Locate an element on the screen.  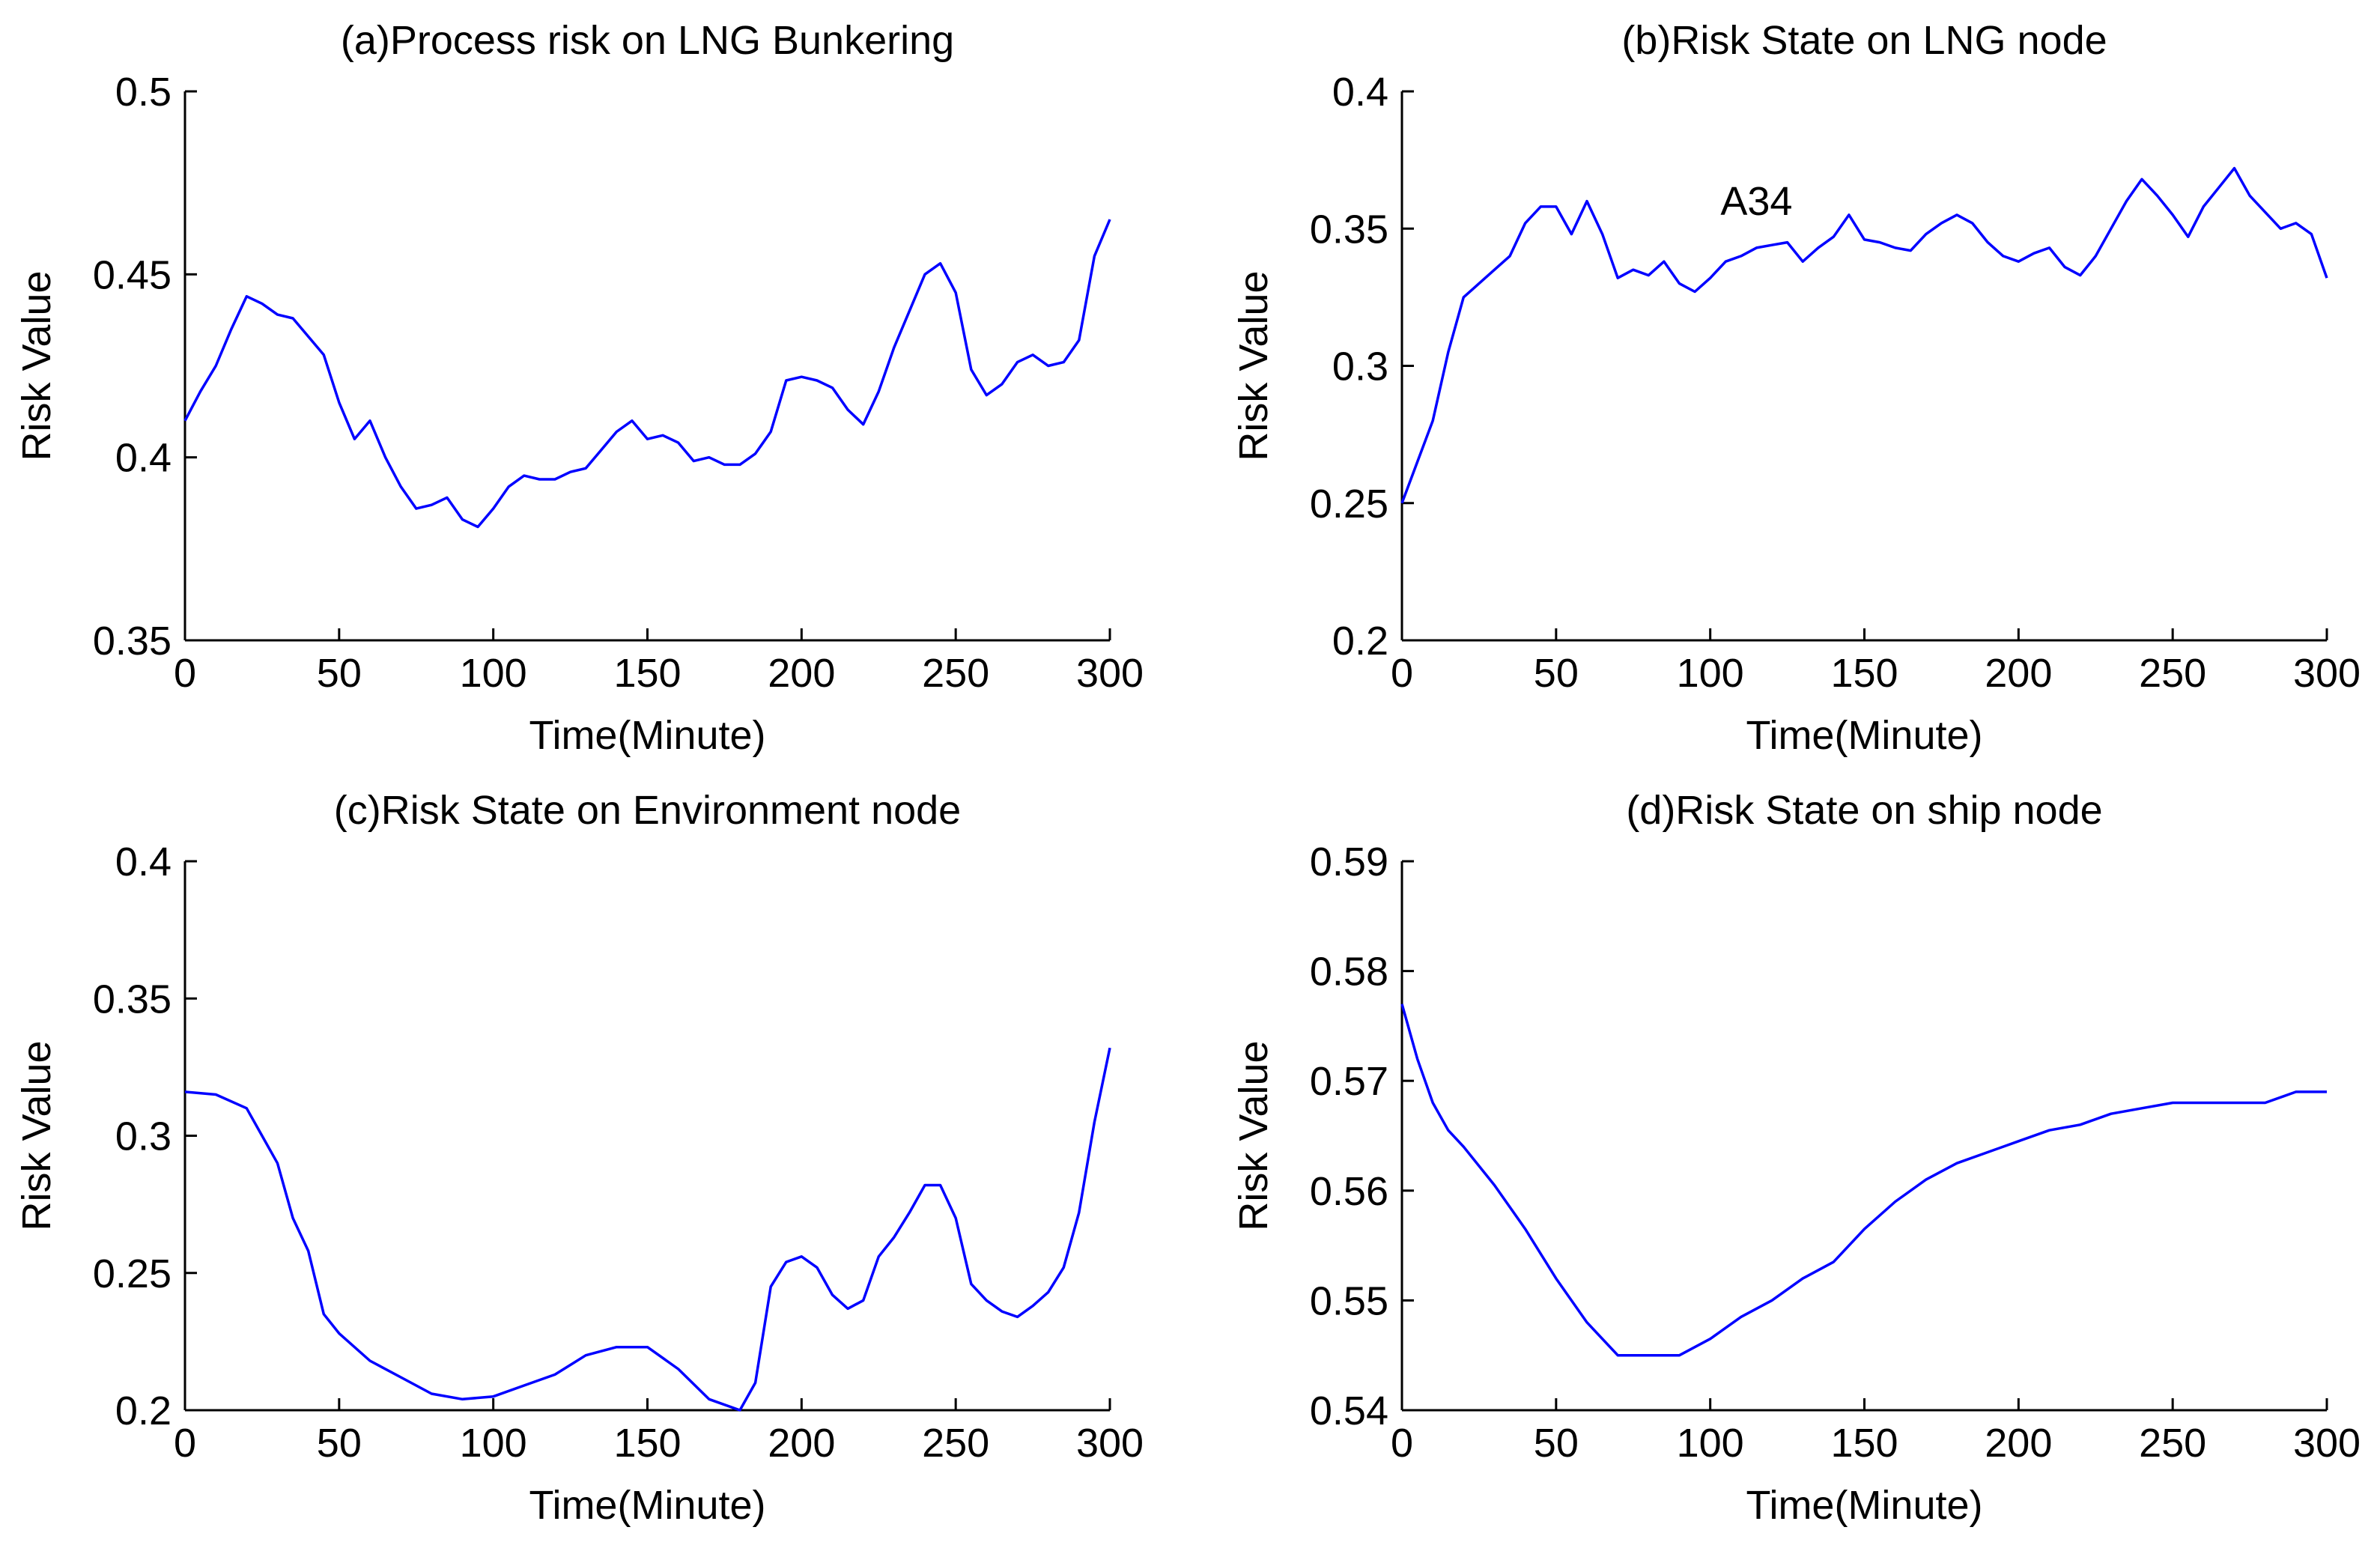
y-tick-label: 0.54 is located at coordinates (1349, 1410).